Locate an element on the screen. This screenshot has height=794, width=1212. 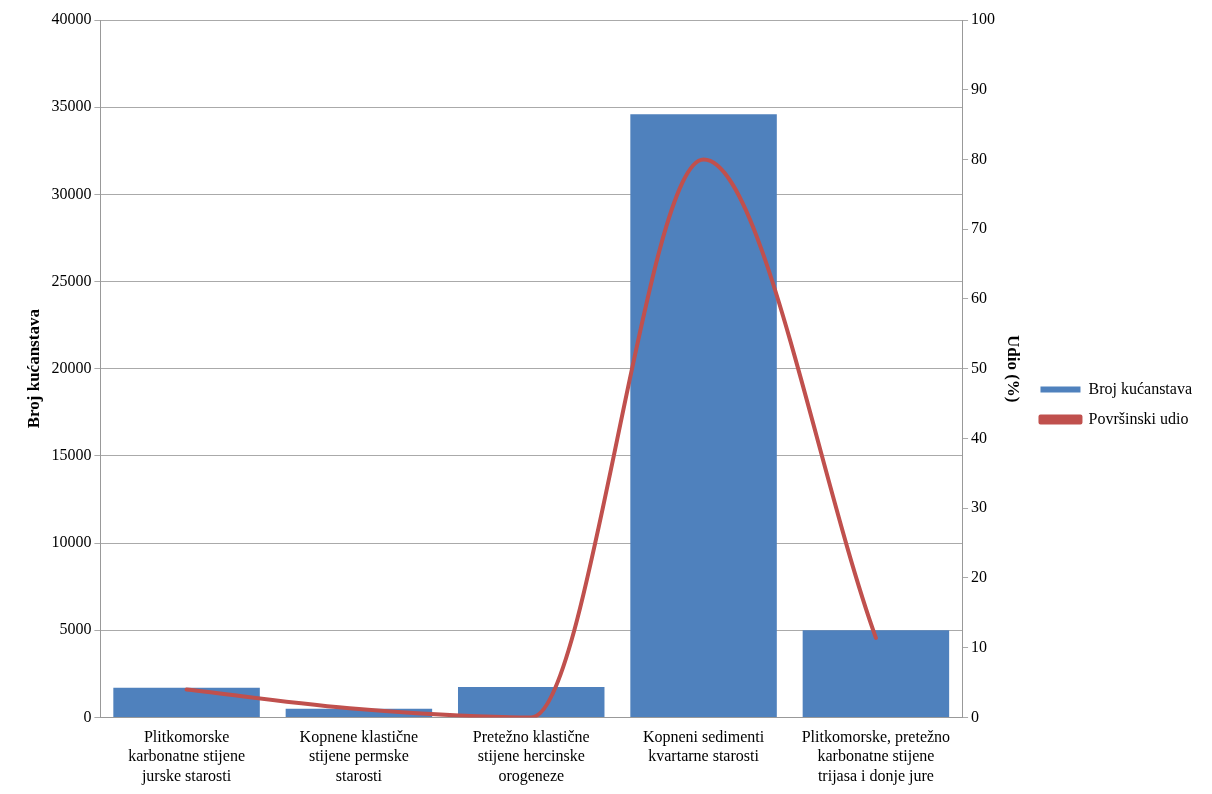
legend-label: Površinski udio is located at coordinates (1138, 418).